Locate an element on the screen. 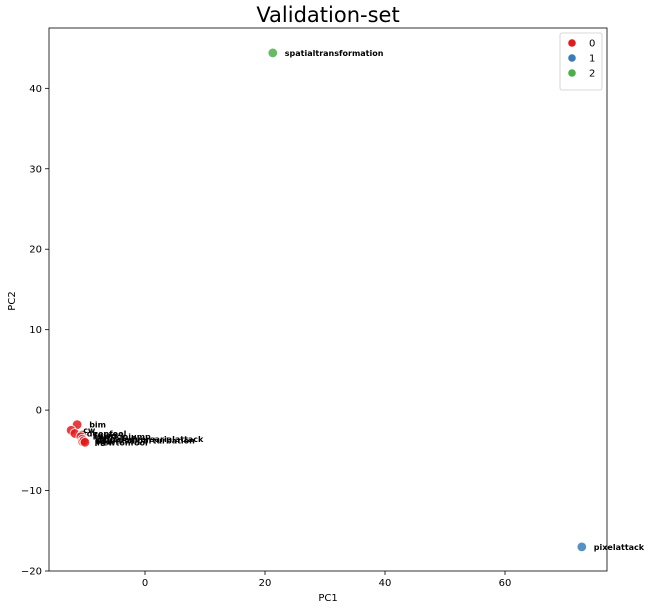  legend-label: 2 is located at coordinates (592, 74).